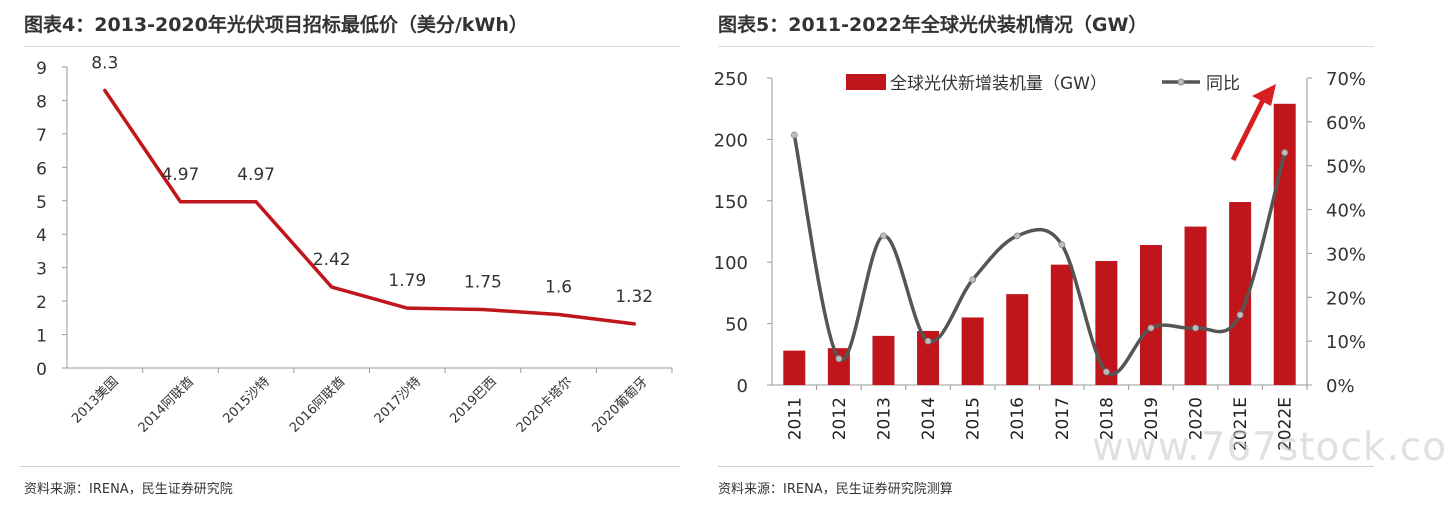  I want to click on left-y-tick-label: 100, so click(731, 263).